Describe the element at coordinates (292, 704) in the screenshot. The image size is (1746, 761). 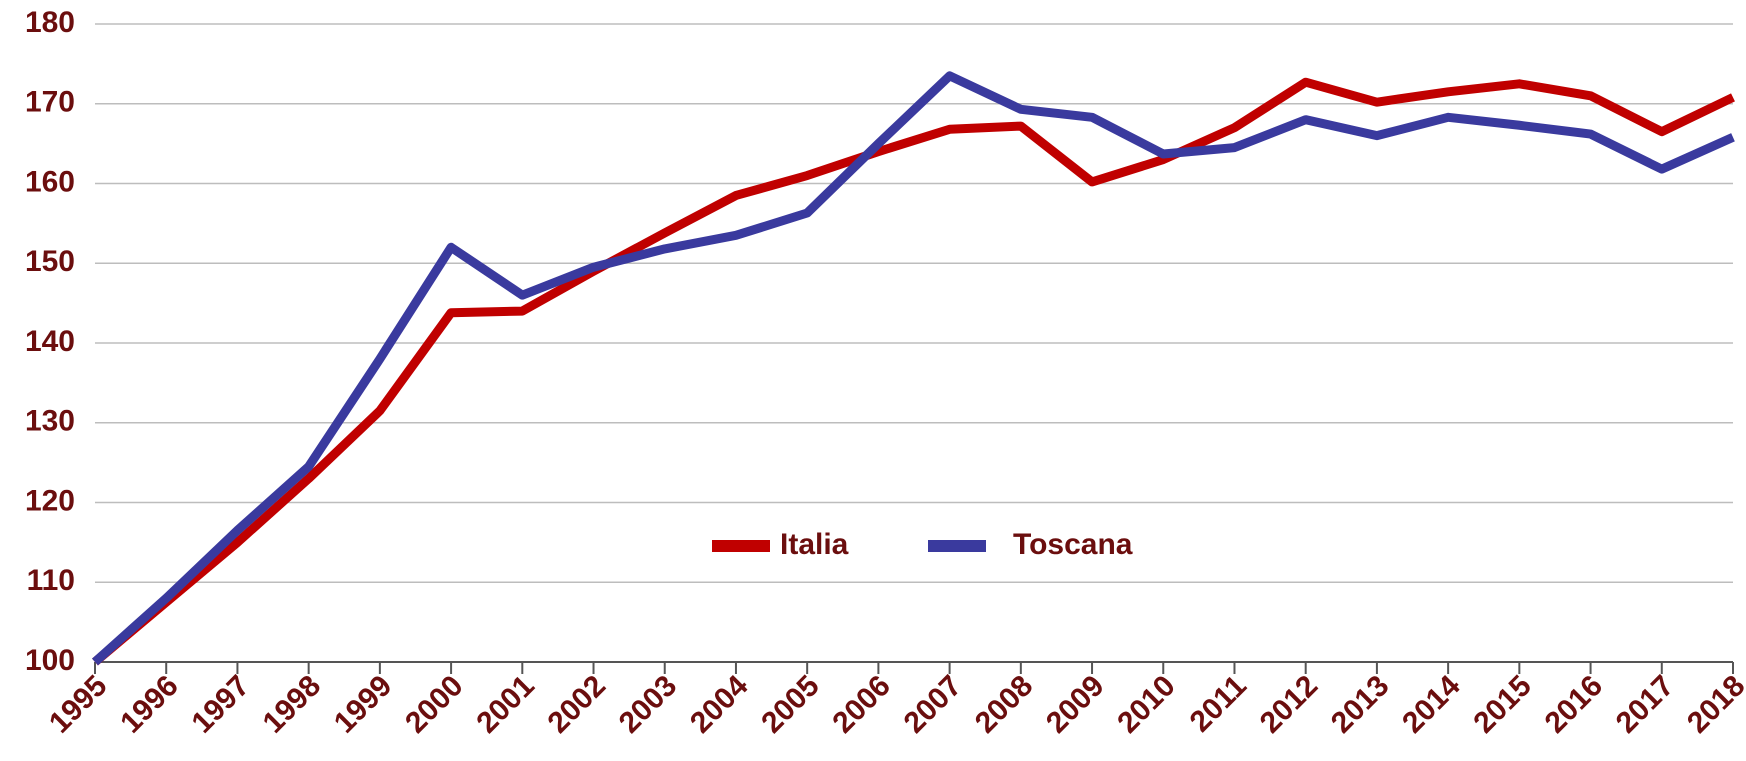
I see `x-tick-label: 1998` at that location.